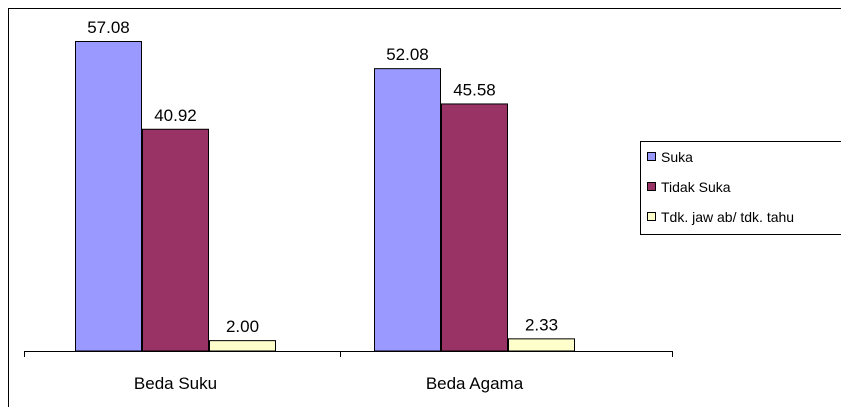 The image size is (841, 407). What do you see at coordinates (727, 217) in the screenshot?
I see `legend-label: Tdk. jaw ab/ tdk. tahu` at bounding box center [727, 217].